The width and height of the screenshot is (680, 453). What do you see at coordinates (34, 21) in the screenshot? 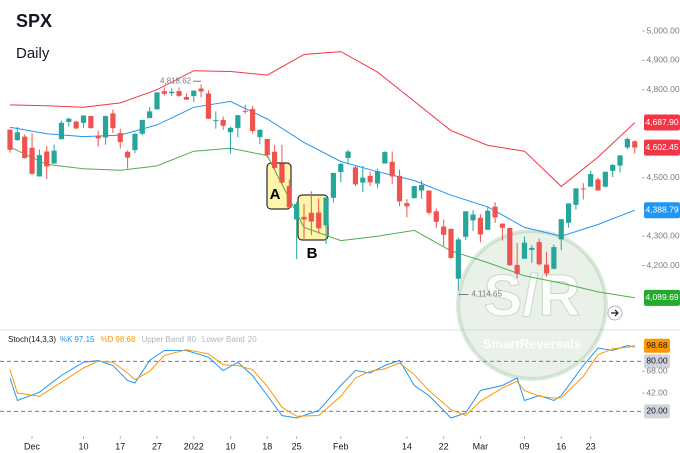
I see `chart-title: SPX` at bounding box center [34, 21].